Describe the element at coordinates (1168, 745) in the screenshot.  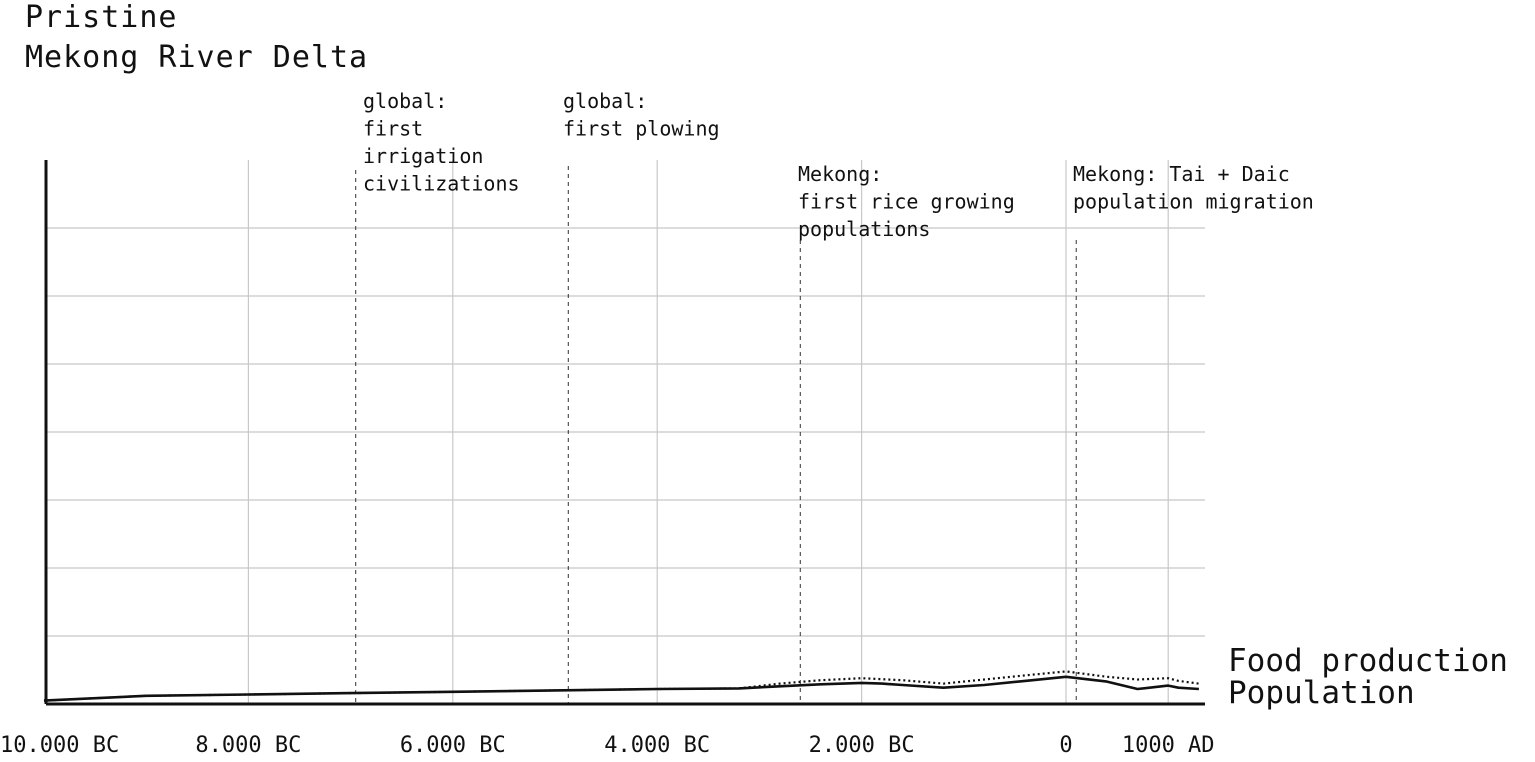
I see `x-tick-label: 1000 AD` at that location.